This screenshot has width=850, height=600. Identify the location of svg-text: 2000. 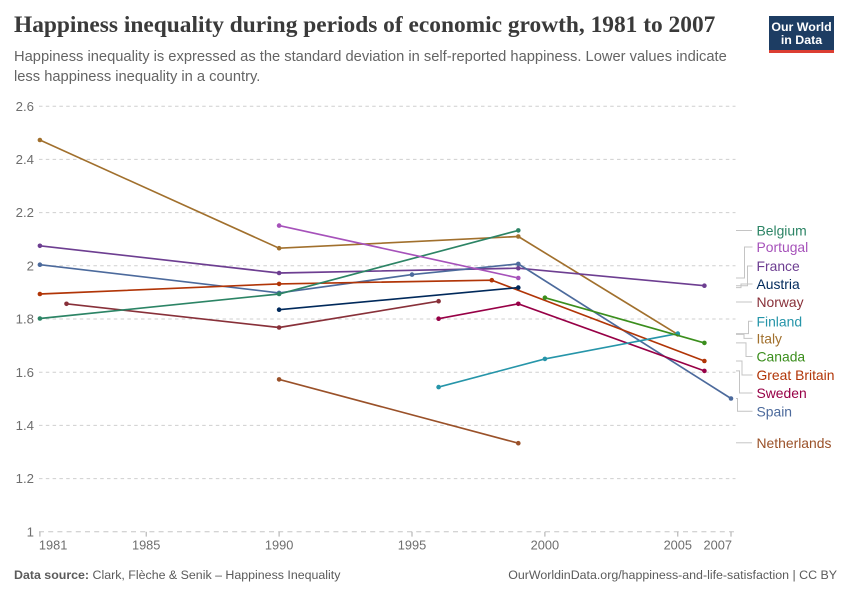
(545, 545).